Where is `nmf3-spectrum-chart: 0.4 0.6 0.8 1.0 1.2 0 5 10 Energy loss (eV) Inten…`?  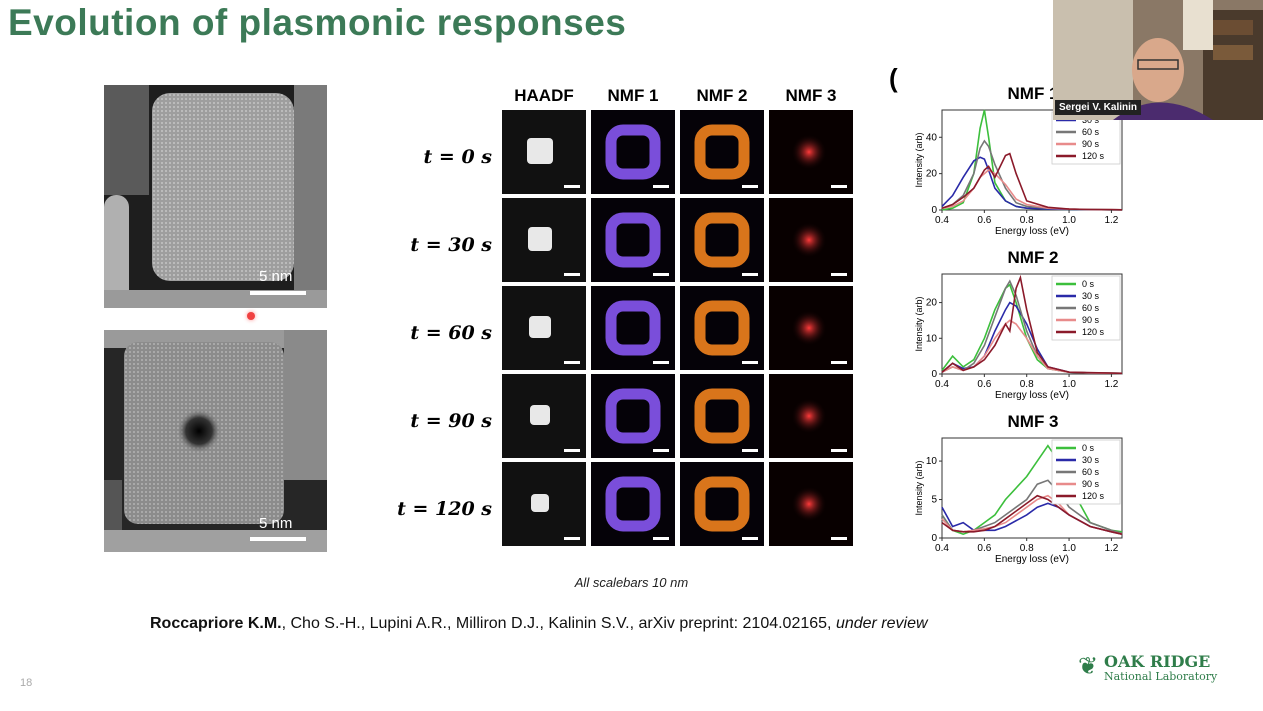 nmf3-spectrum-chart: 0.4 0.6 0.8 1.0 1.2 0 5 10 Energy loss (eV) Inten… is located at coordinates (1018, 501).